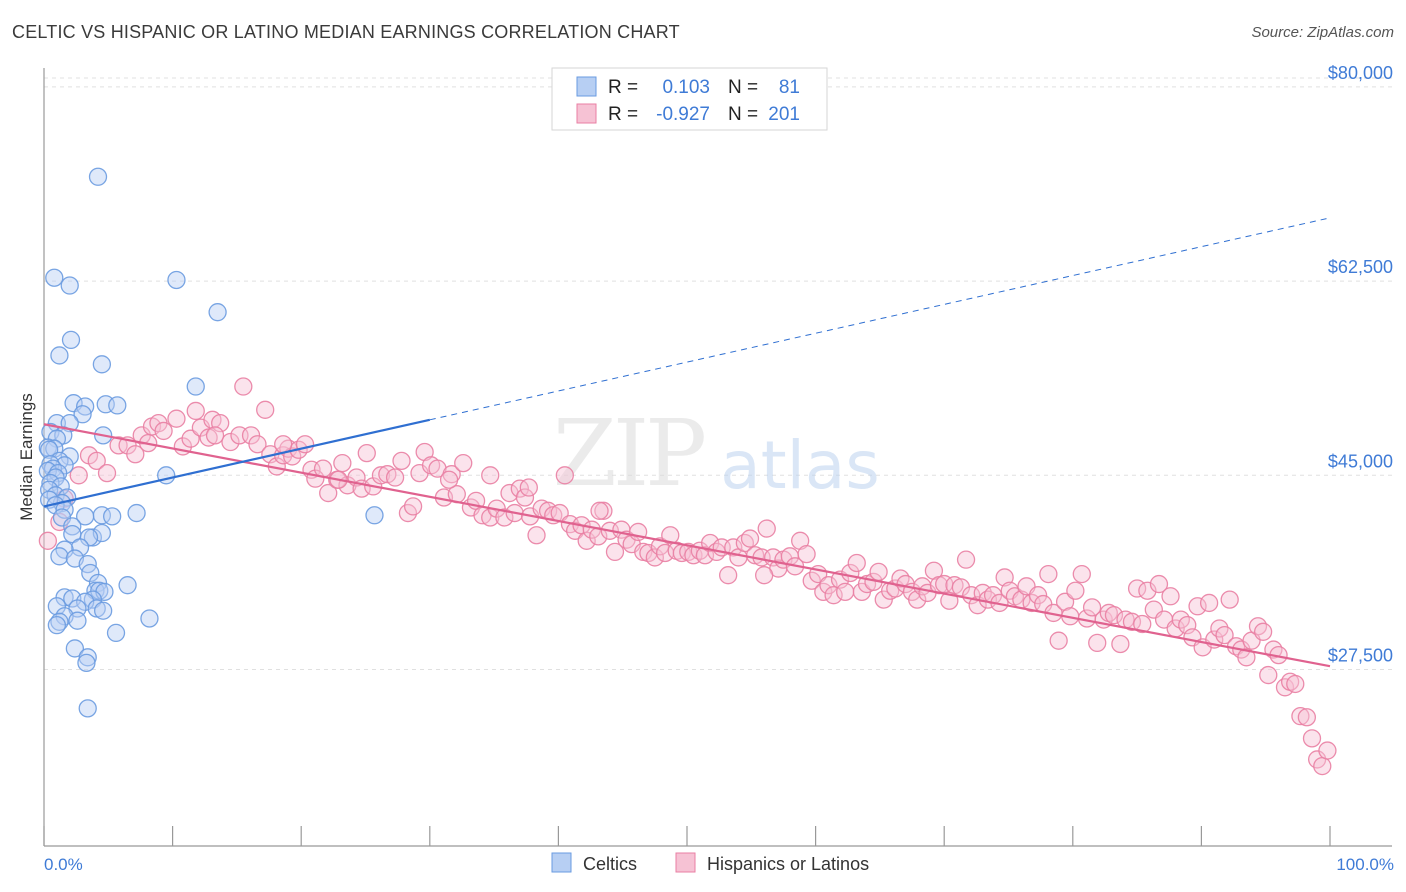  What do you see at coordinates (623, 87) in the screenshot?
I see `celtic-r-label: R =` at bounding box center [623, 87].